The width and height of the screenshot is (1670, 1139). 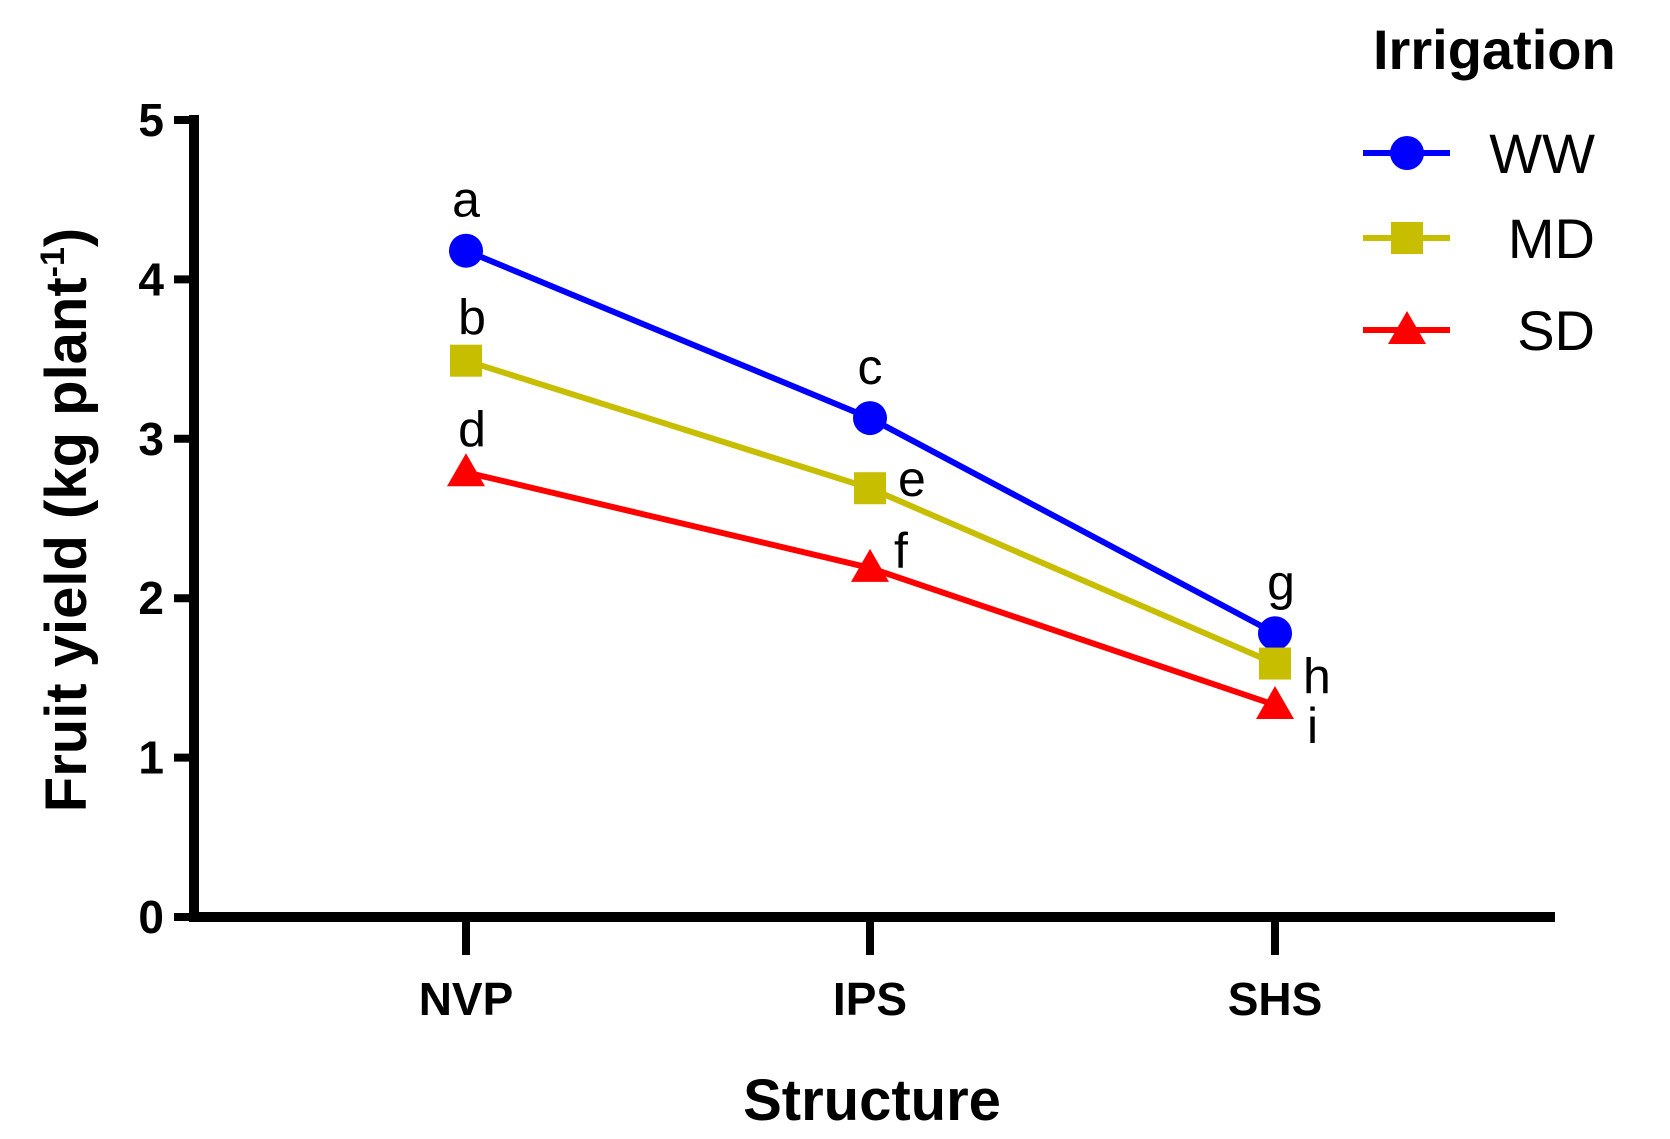 What do you see at coordinates (1551, 238) in the screenshot?
I see `legend-label-md: MD` at bounding box center [1551, 238].